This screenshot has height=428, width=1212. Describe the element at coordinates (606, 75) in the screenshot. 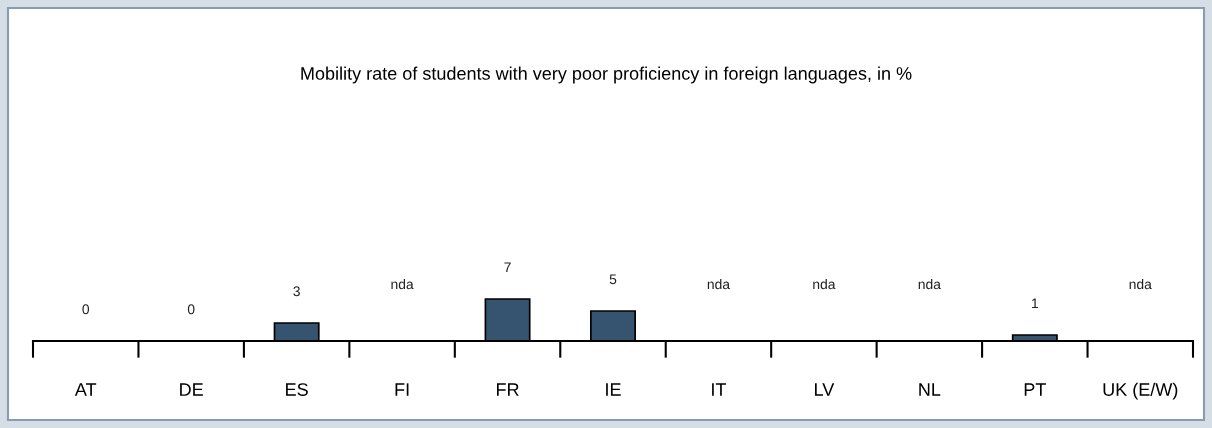

I see `chart-title: Mobility rate of students with very poor proficiency in foreign languages, in %` at that location.